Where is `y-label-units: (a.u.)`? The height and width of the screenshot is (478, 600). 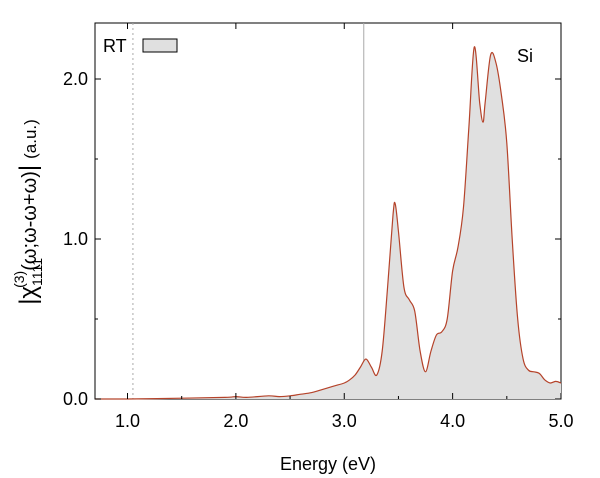
y-label-units: (a.u.) is located at coordinates (30, 139).